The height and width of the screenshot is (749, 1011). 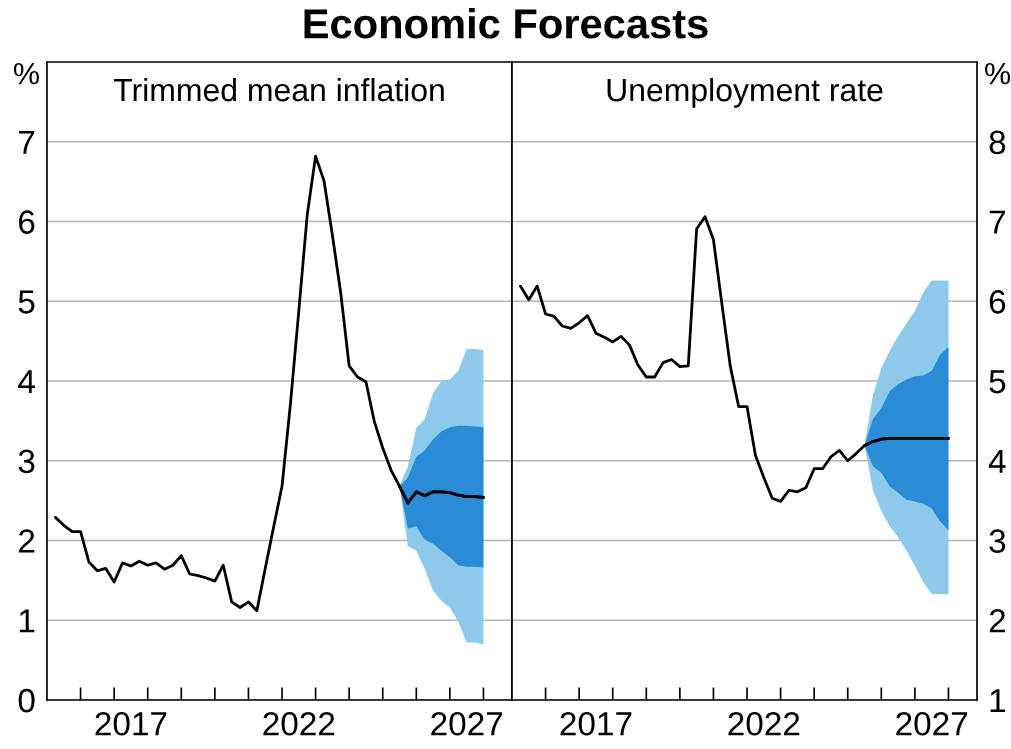 I want to click on y-tick-label: 0, so click(x=26, y=700).